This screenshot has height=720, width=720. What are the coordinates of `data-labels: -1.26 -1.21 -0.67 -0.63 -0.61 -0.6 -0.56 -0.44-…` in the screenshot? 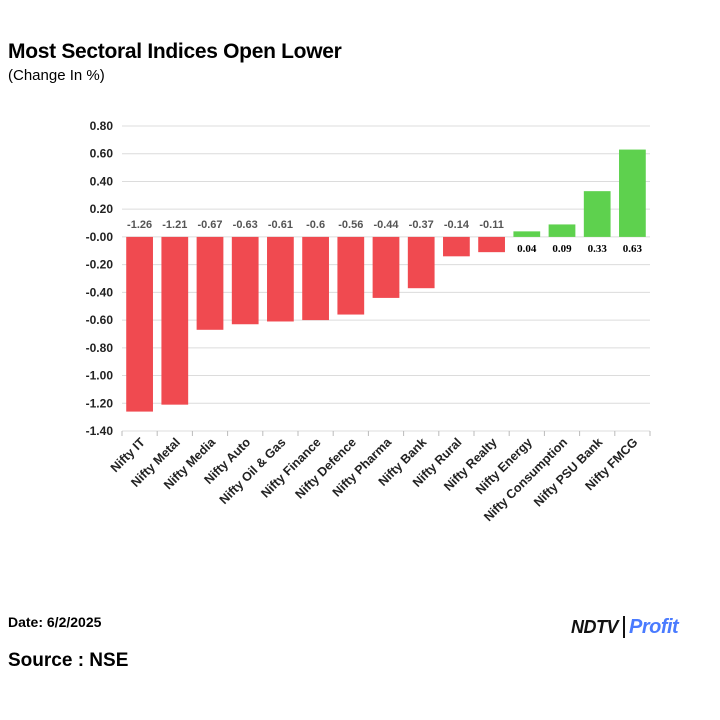 It's located at (384, 237).